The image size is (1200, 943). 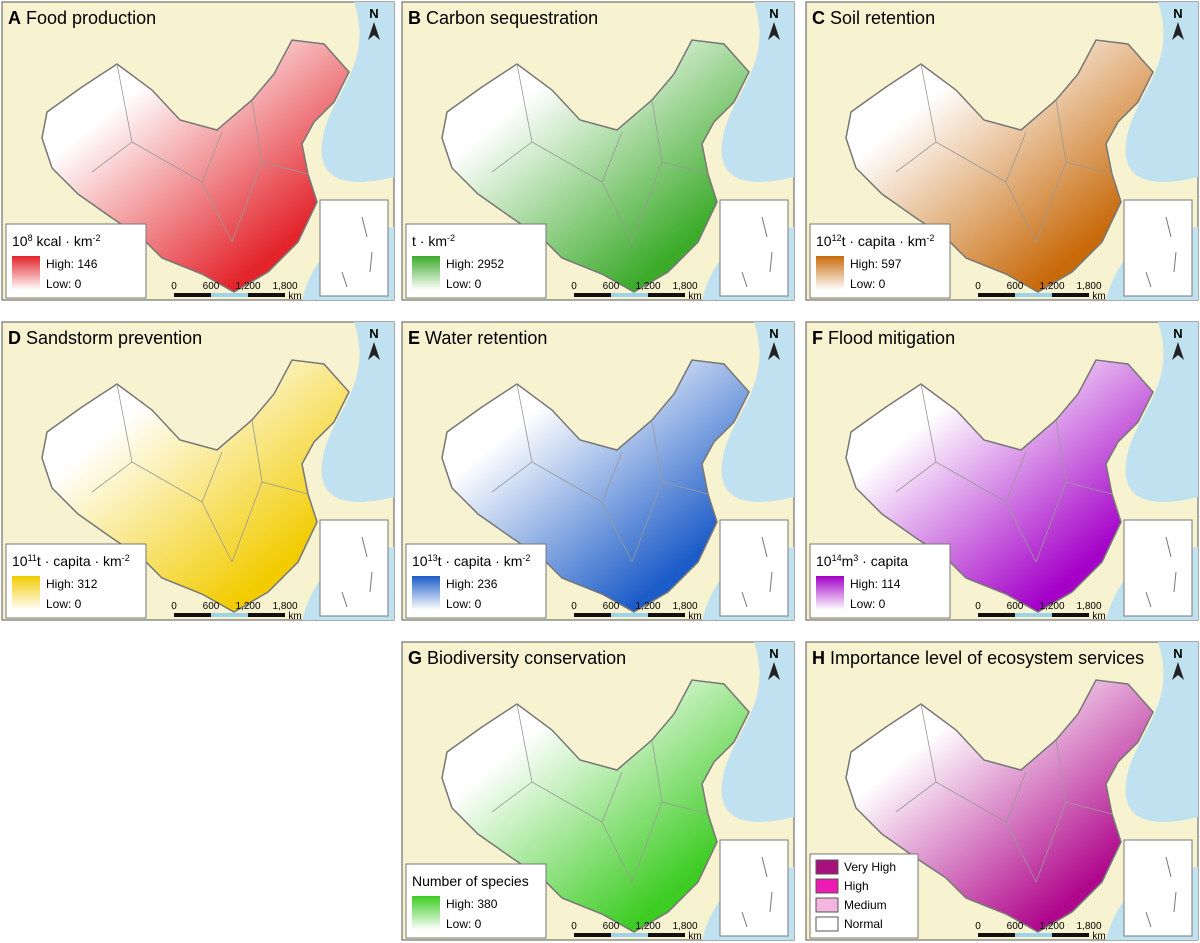 I want to click on unit-text: t · capita · km, so click(x=884, y=241).